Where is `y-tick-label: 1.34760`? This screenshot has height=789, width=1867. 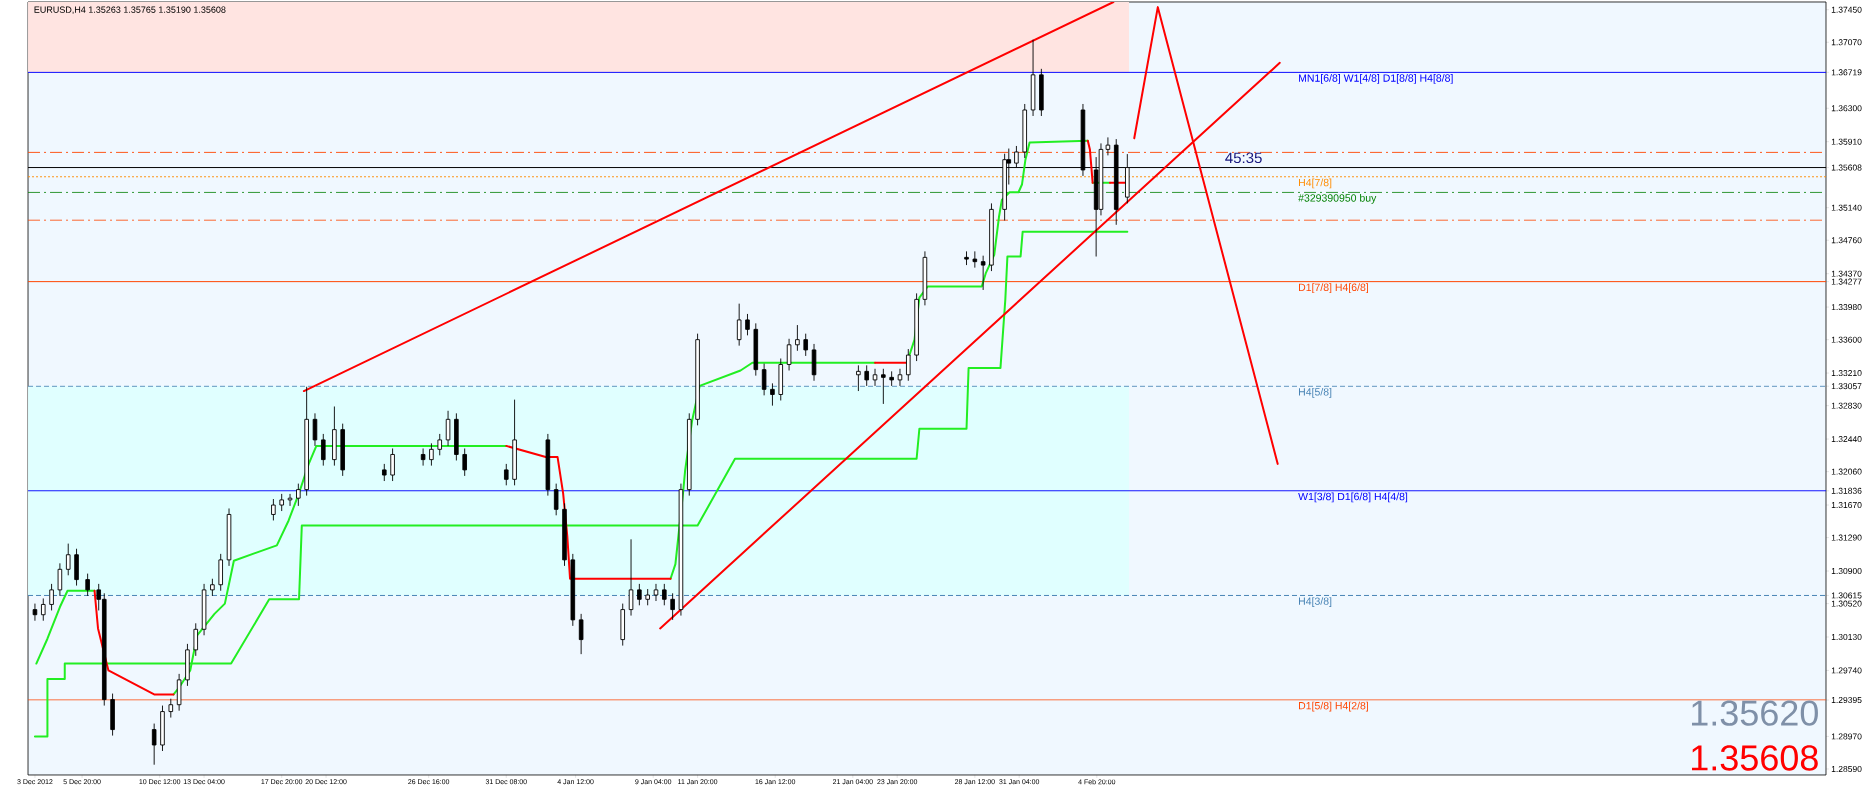
y-tick-label: 1.34760 is located at coordinates (1846, 240).